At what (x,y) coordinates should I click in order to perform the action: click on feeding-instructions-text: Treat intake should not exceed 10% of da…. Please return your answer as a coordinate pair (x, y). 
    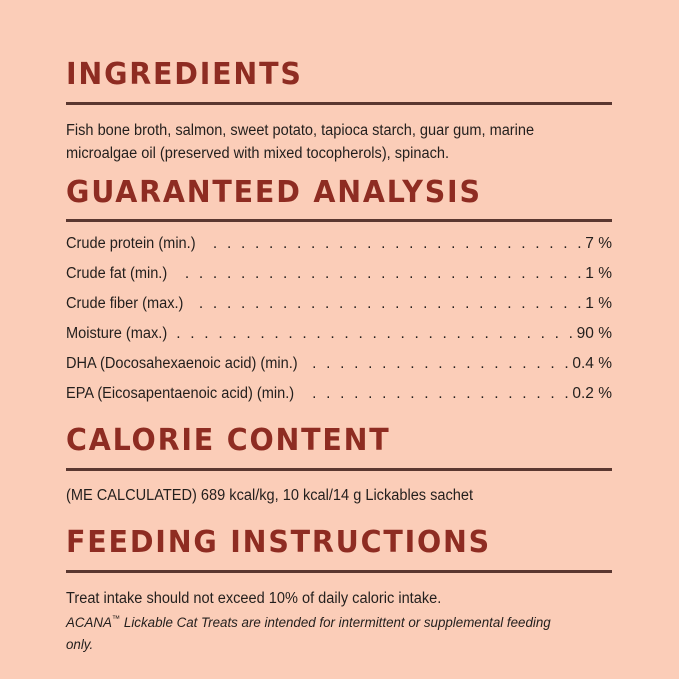
    Looking at the image, I should click on (254, 598).